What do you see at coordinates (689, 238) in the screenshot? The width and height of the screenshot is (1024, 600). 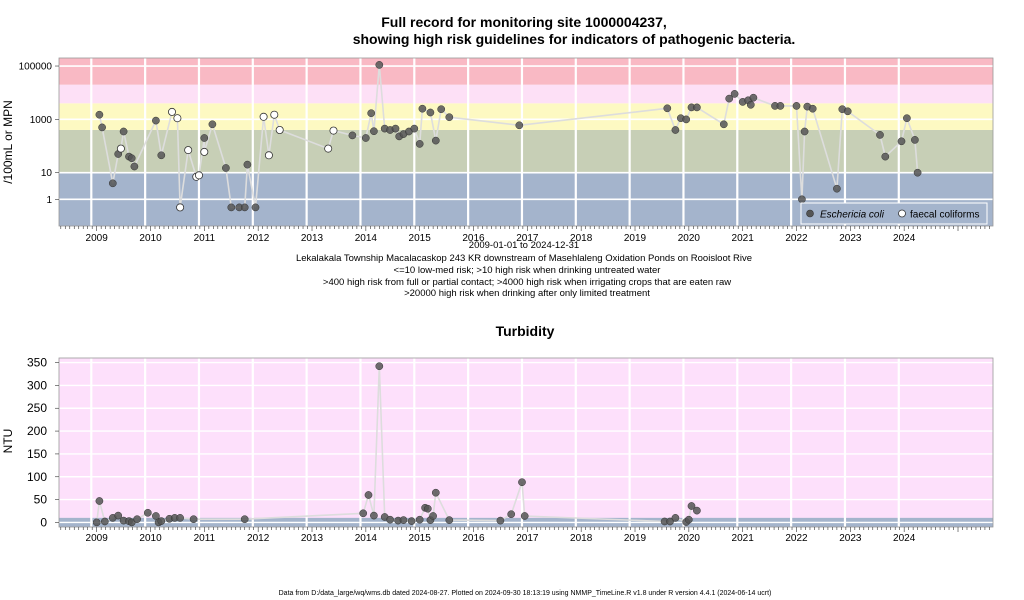 I see `x-tick-label-2020: 2020` at bounding box center [689, 238].